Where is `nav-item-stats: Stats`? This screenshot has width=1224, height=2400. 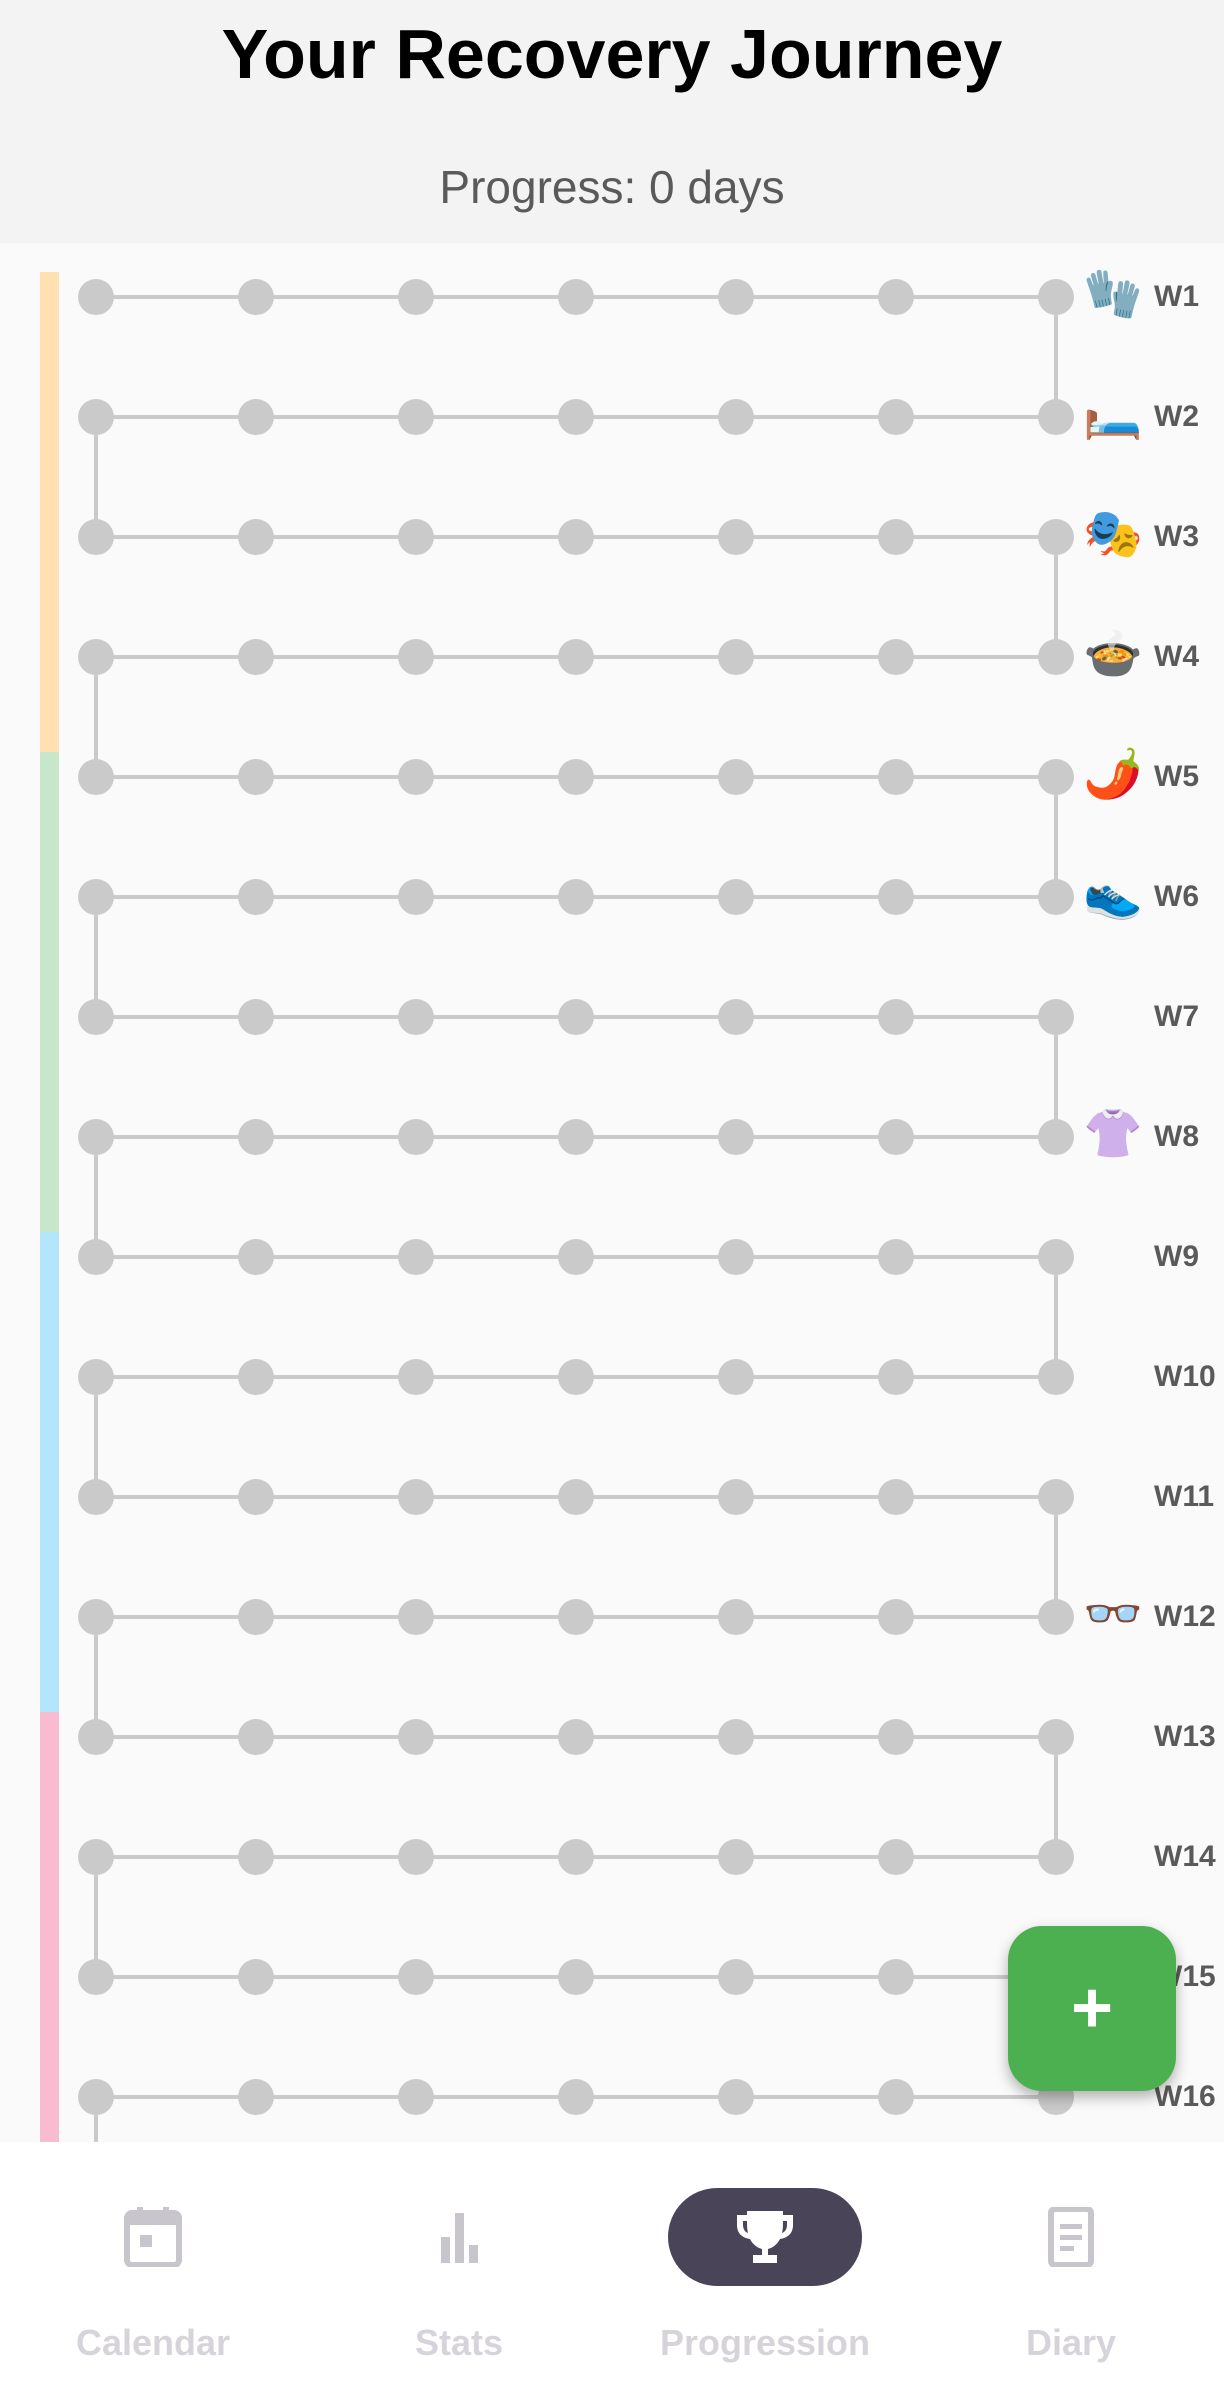
nav-item-stats: Stats is located at coordinates (459, 2271).